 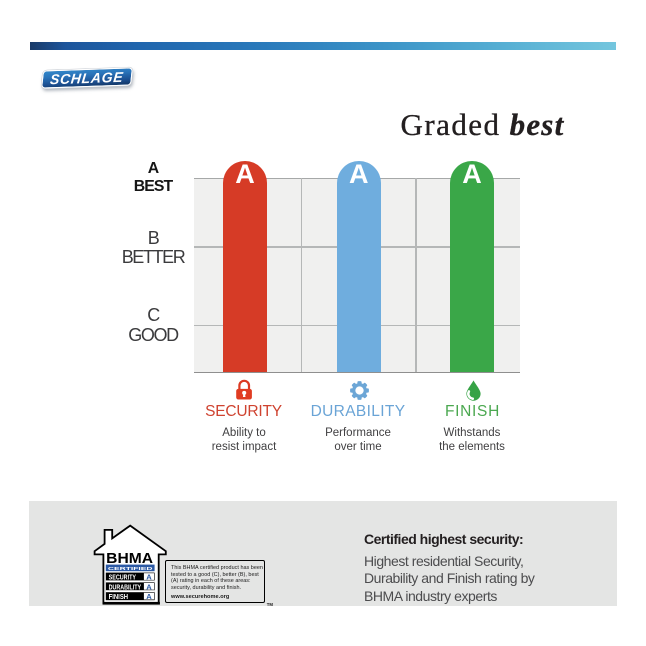 What do you see at coordinates (129, 558) in the screenshot?
I see `svg-text: BHMA` at bounding box center [129, 558].